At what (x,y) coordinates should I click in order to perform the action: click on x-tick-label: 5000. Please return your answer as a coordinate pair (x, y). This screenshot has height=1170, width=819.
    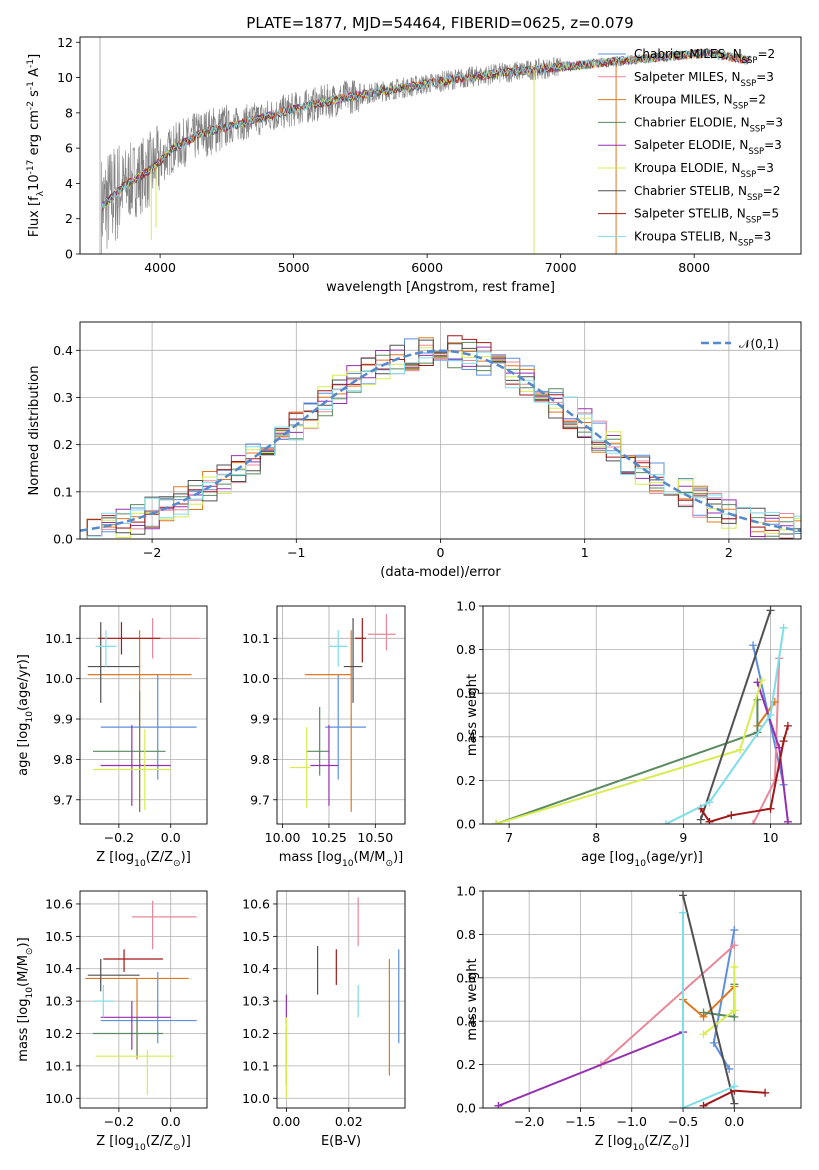
    Looking at the image, I should click on (294, 267).